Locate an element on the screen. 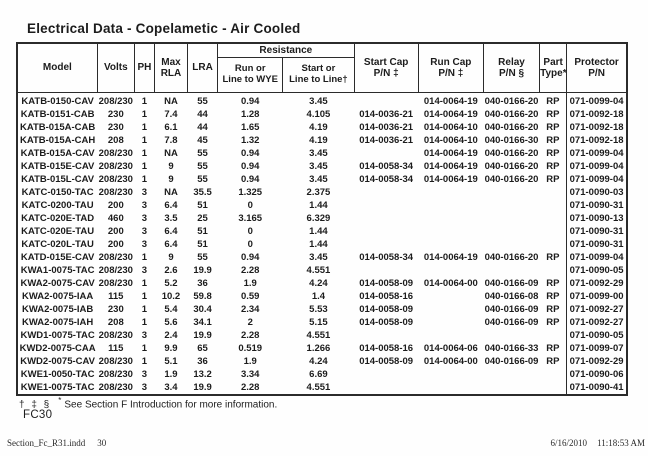  cell-run-resistance: 1.9 is located at coordinates (250, 283).